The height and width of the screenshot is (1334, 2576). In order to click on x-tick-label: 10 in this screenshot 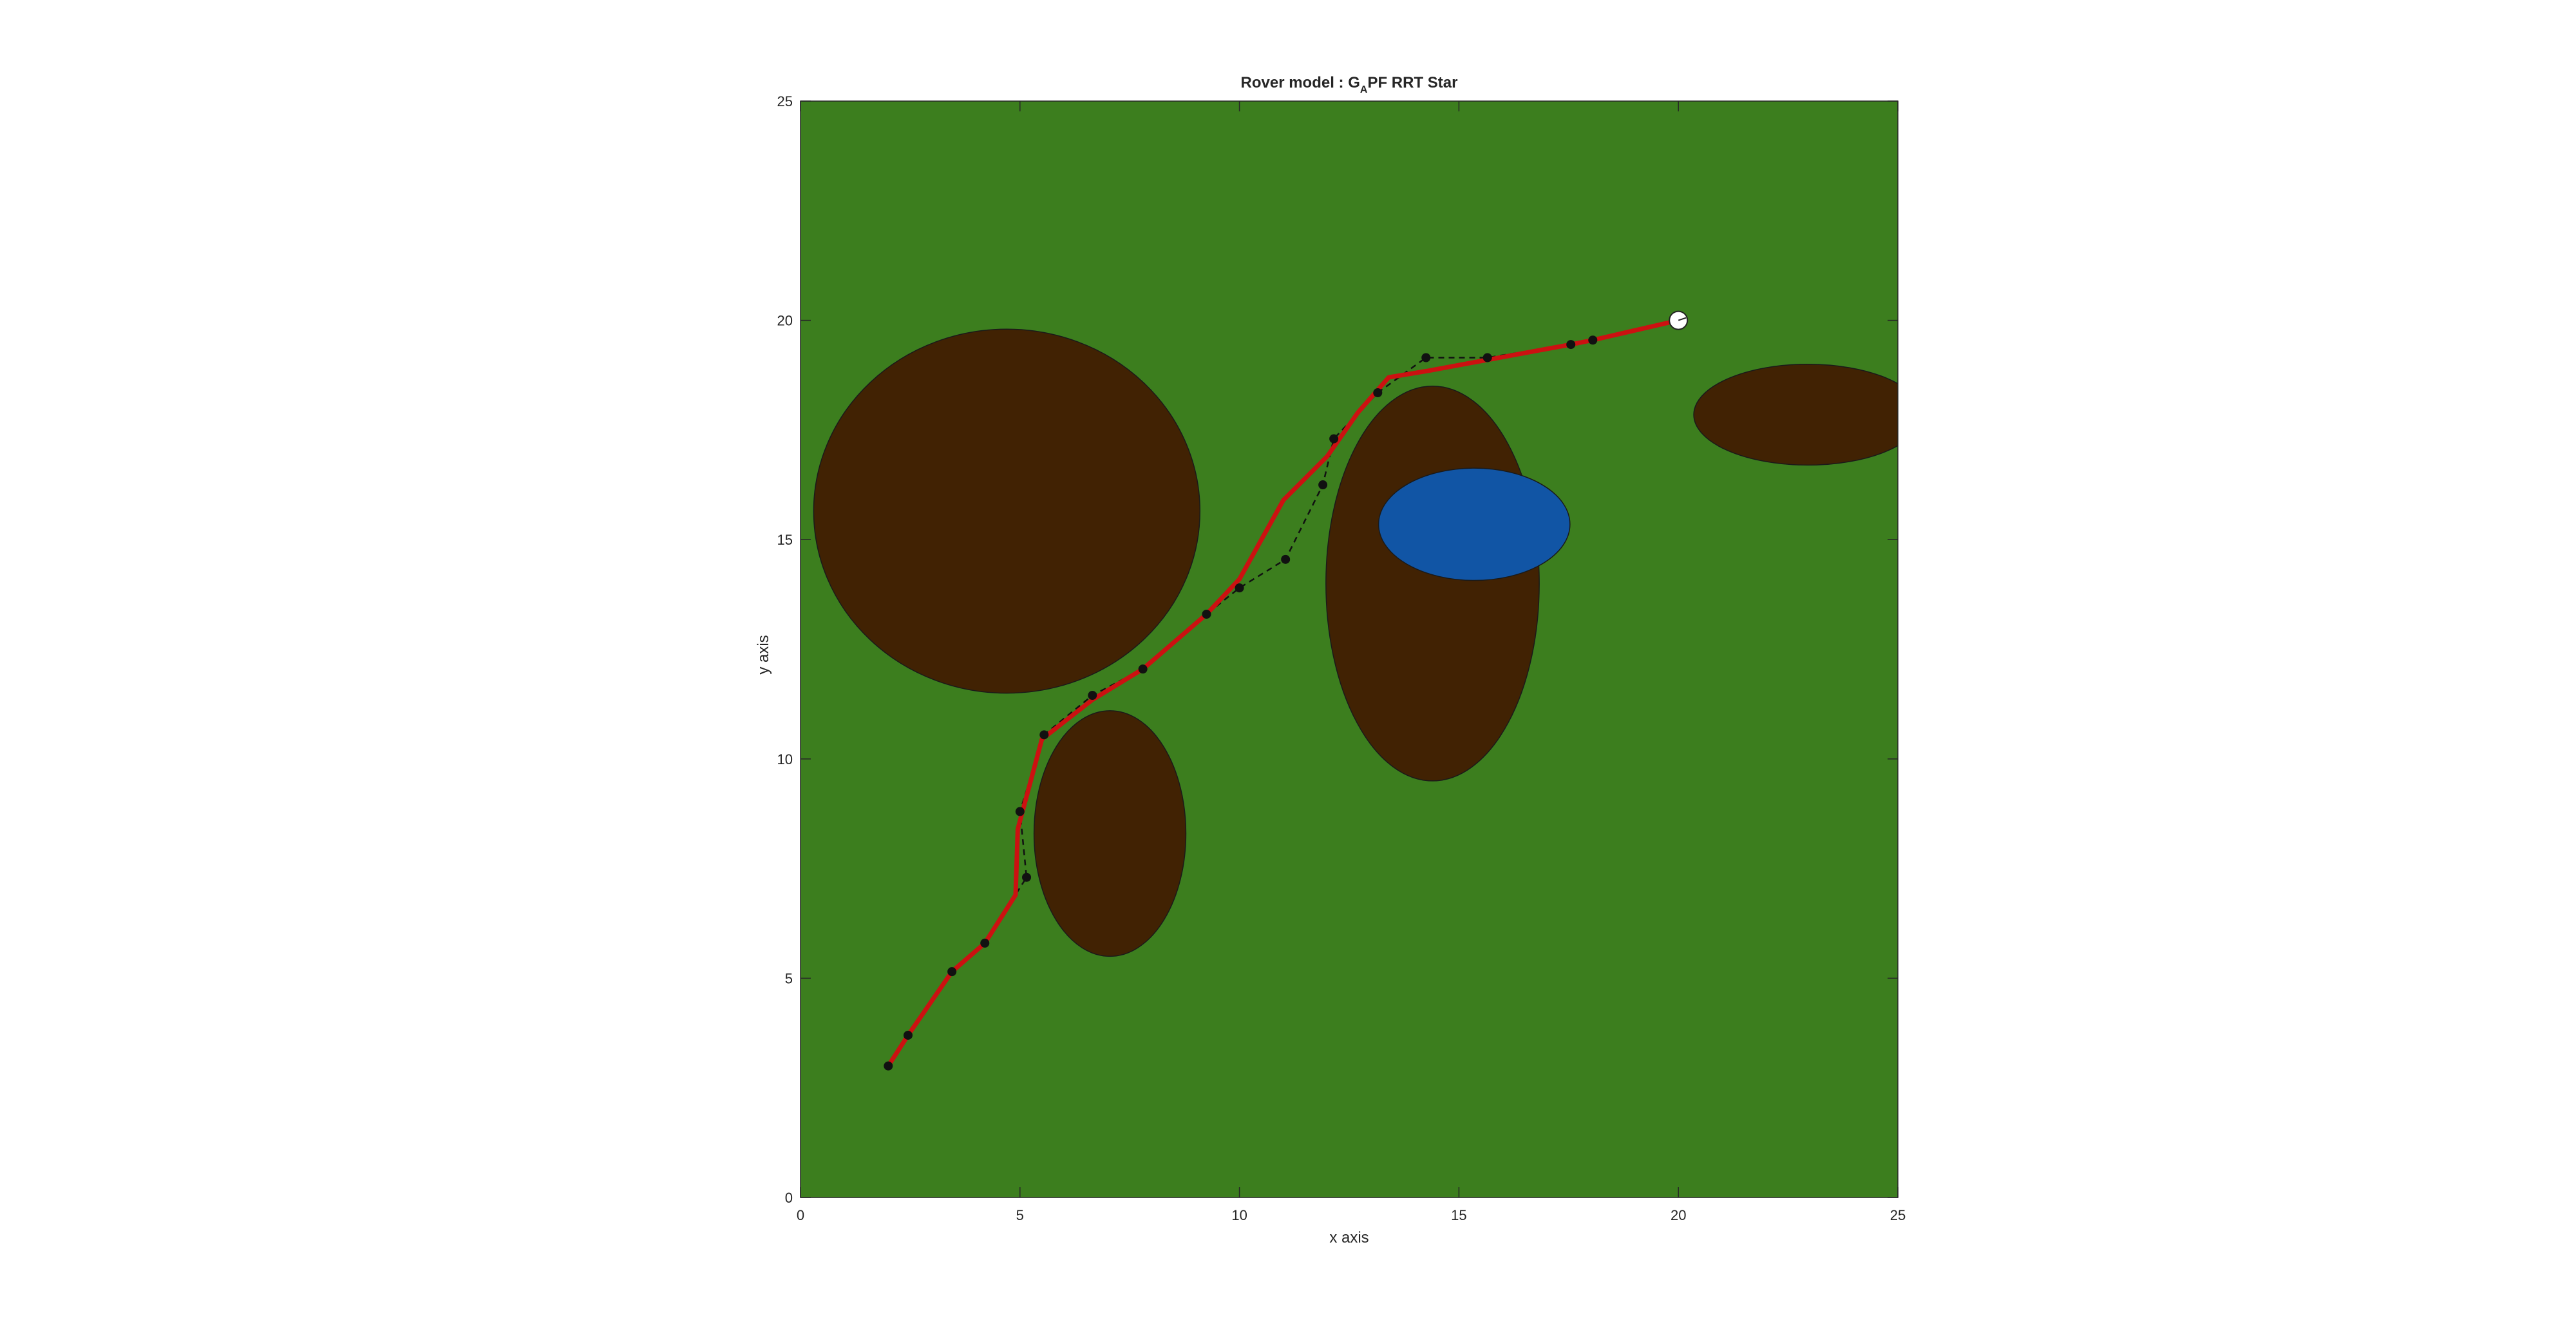, I will do `click(1239, 1215)`.